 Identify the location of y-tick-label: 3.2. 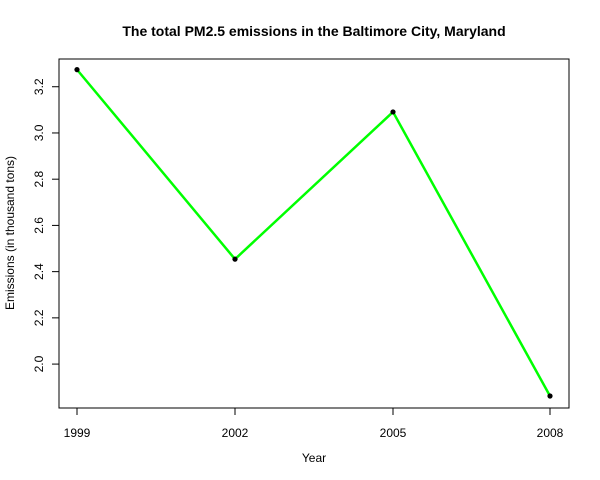
(39, 86).